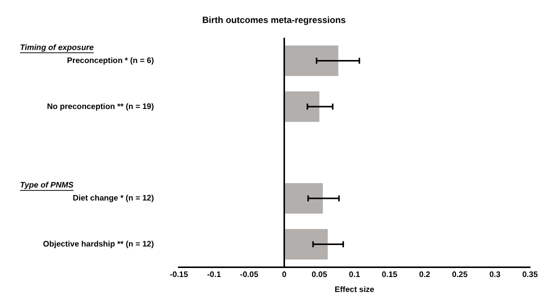 The width and height of the screenshot is (550, 305). What do you see at coordinates (425, 275) in the screenshot?
I see `x-tick-label: 0.2` at bounding box center [425, 275].